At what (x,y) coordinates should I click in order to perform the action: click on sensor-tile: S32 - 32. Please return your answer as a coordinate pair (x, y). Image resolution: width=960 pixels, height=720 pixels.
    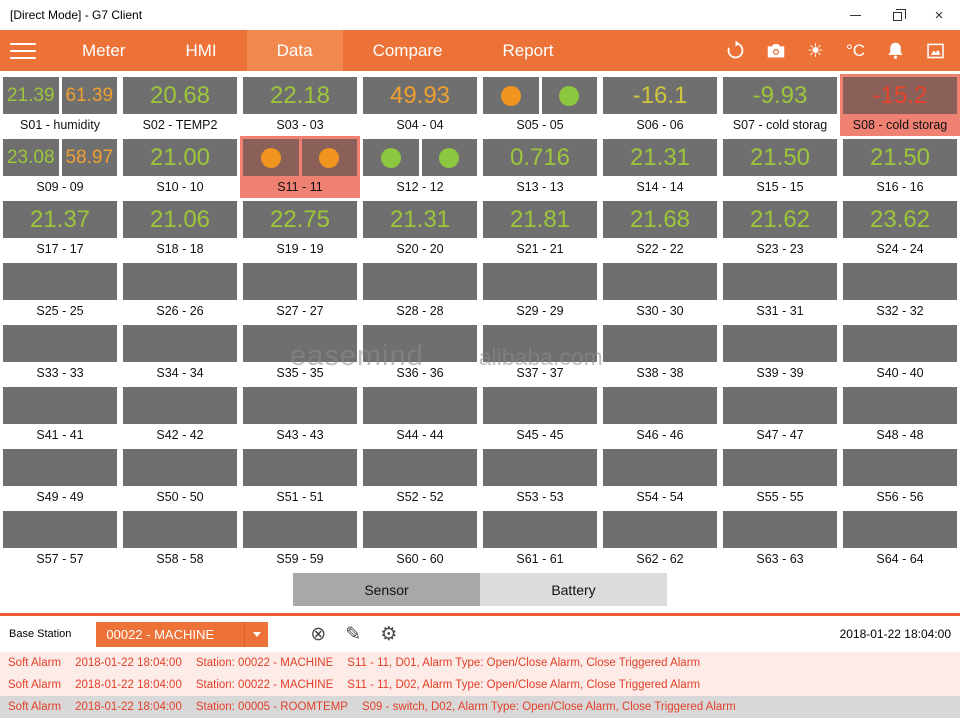
    Looking at the image, I should click on (900, 291).